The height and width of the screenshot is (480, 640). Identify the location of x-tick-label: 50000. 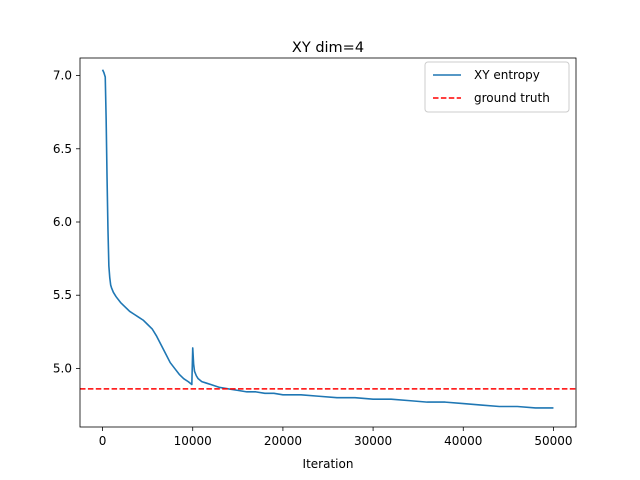
(553, 441).